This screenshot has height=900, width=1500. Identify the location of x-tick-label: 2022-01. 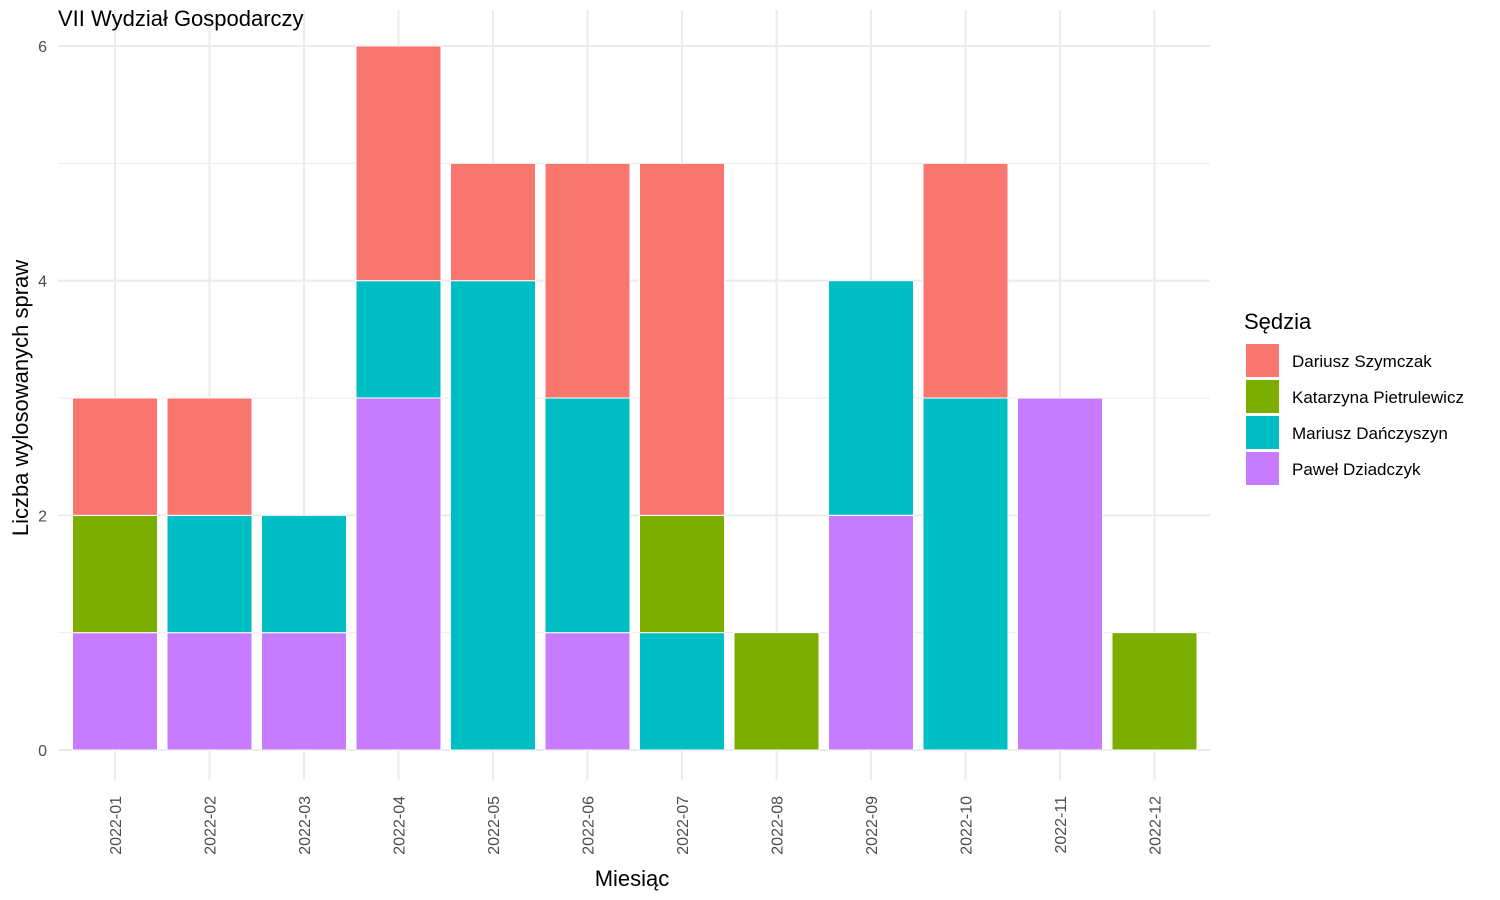
(116, 825).